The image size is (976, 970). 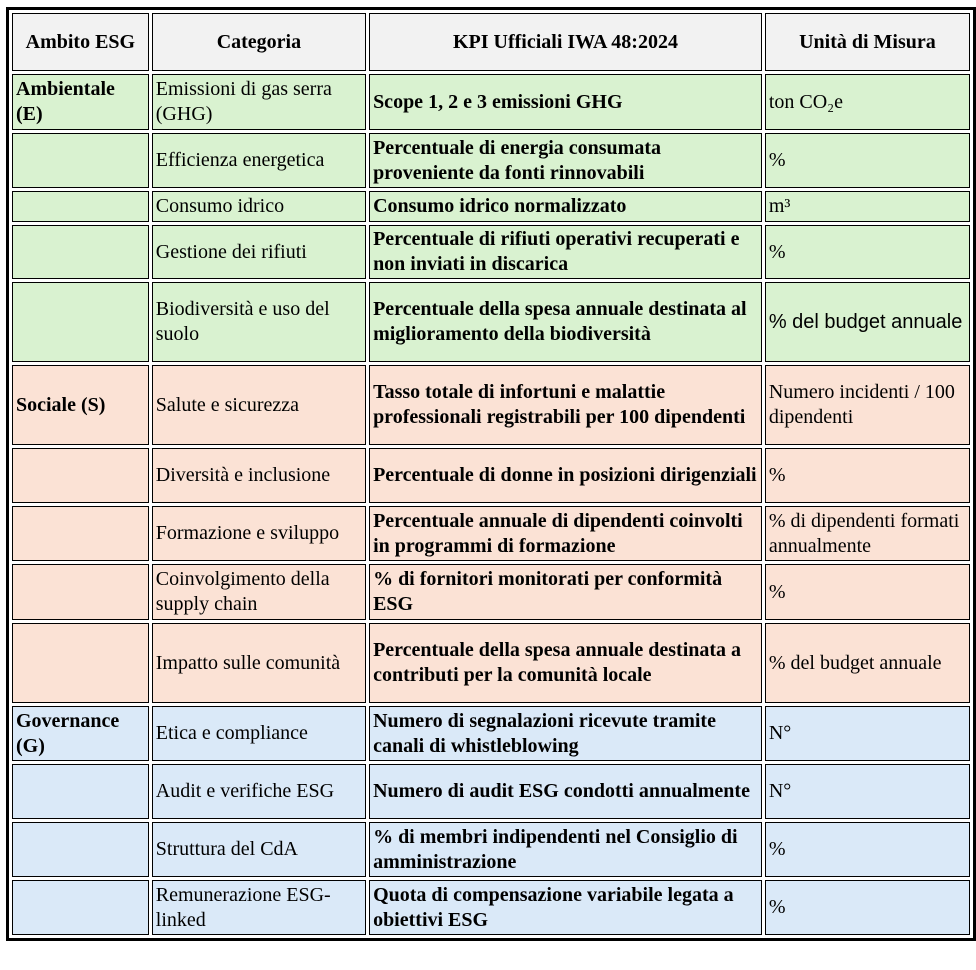 What do you see at coordinates (259, 322) in the screenshot?
I see `categoria-cell: Biodiversità e uso del suolo` at bounding box center [259, 322].